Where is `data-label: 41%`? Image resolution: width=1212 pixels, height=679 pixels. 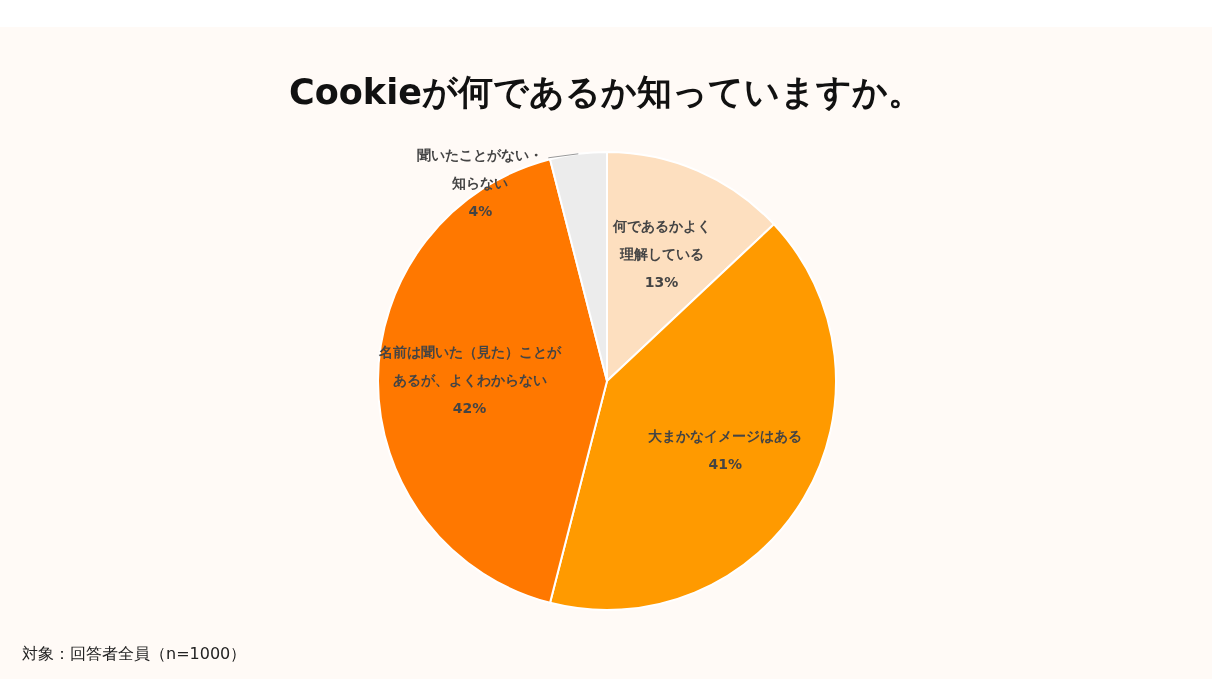 data-label: 41% is located at coordinates (725, 463).